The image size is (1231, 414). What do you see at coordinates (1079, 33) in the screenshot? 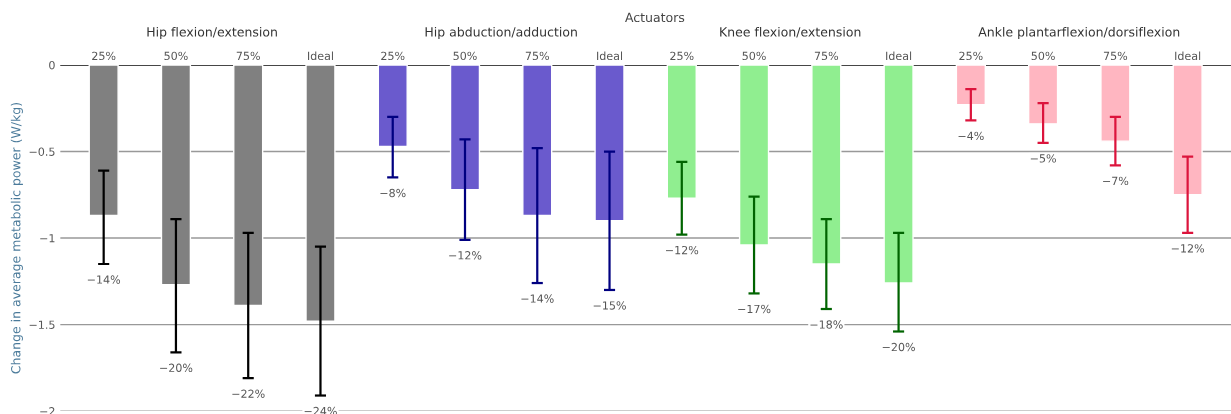
I see `text: Ankle plantarflexion/dorsiflexion` at bounding box center [1079, 33].